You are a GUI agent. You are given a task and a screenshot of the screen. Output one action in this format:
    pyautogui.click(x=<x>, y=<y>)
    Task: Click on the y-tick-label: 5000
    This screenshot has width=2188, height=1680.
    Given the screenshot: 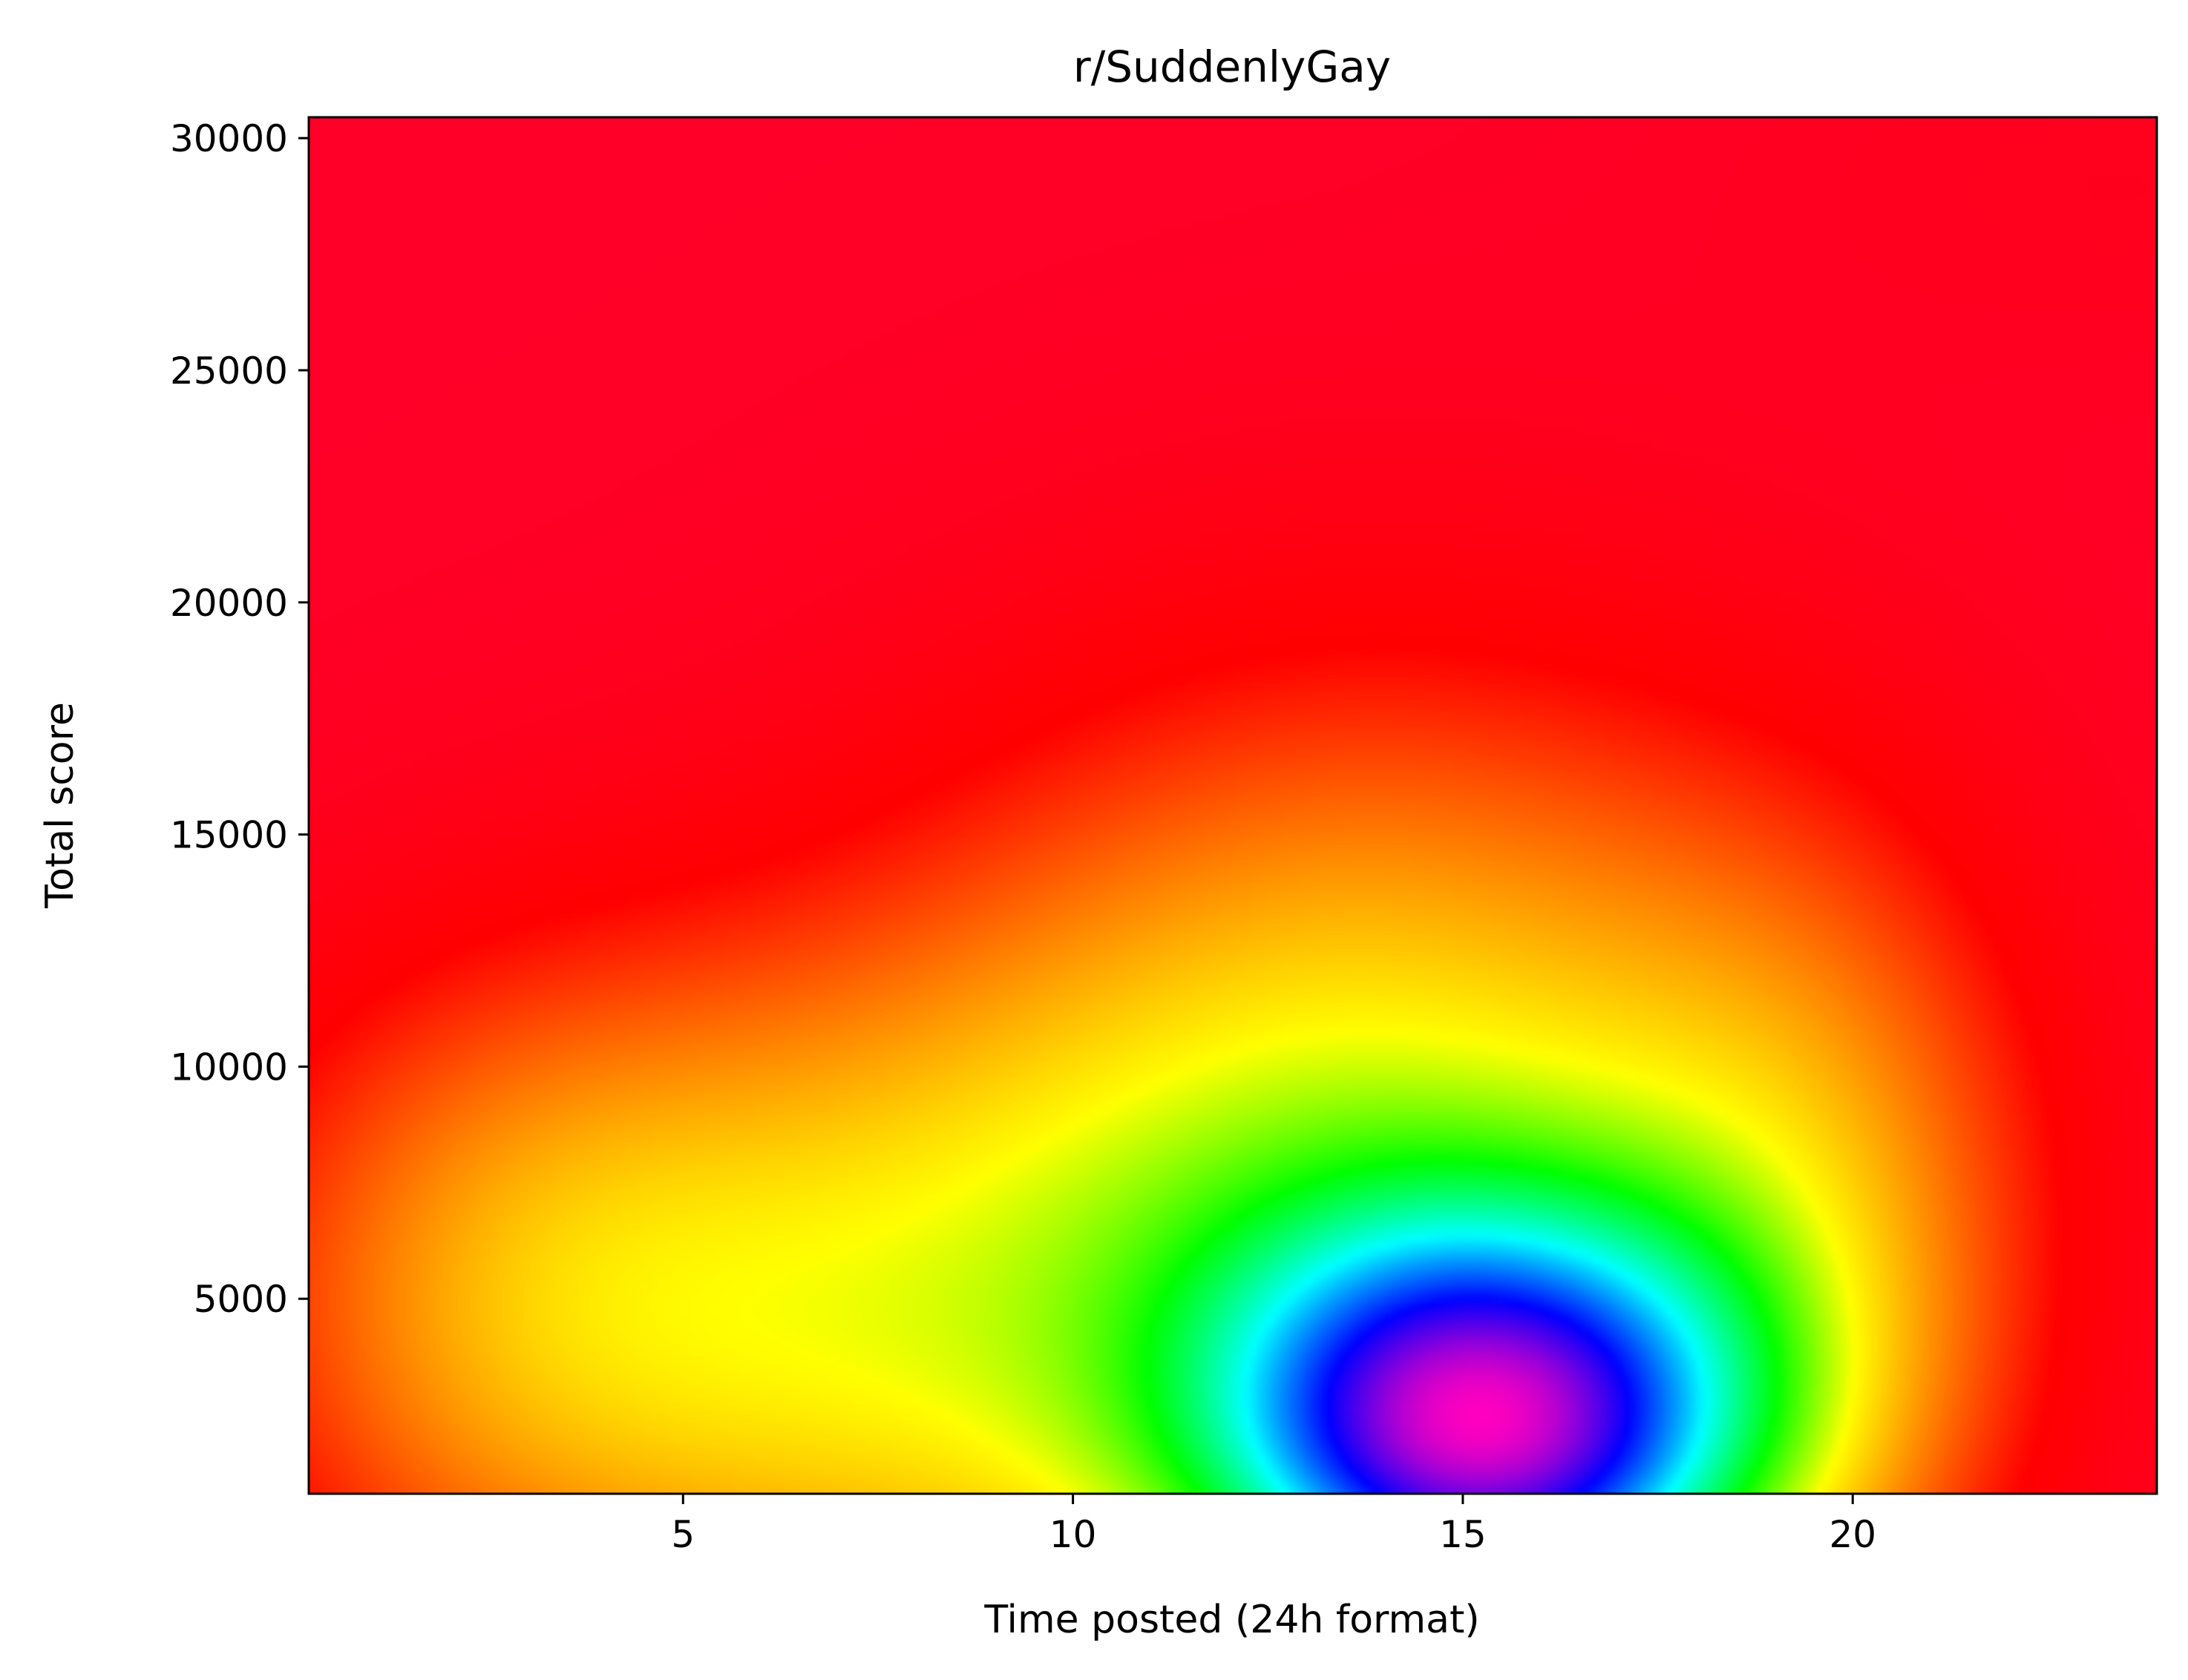 What is the action you would take?
    pyautogui.click(x=241, y=1300)
    